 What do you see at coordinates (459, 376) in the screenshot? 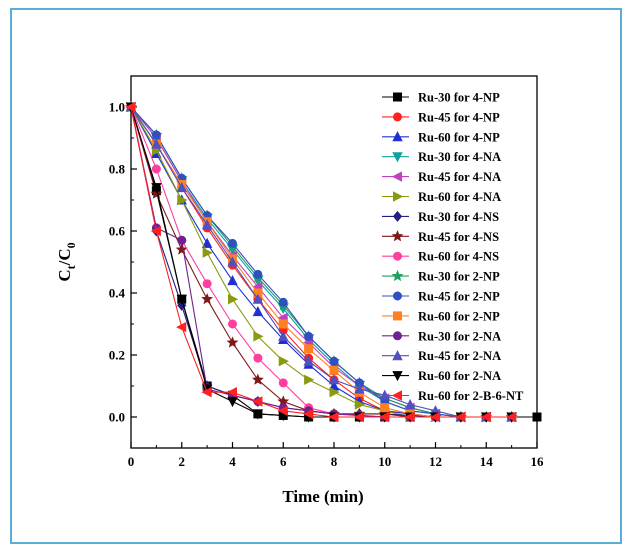
I see `legend-label: Ru-60 for 2-NA` at bounding box center [459, 376].